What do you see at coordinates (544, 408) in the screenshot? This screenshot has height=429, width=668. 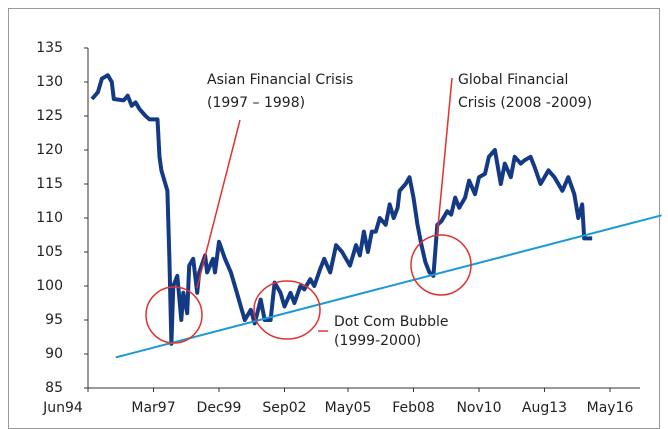 I see `x-tick-label: Aug13` at bounding box center [544, 408].